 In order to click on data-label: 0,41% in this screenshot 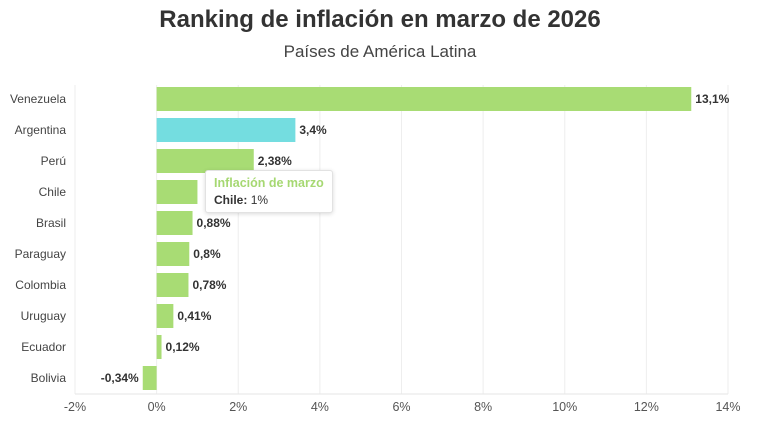, I will do `click(194, 316)`.